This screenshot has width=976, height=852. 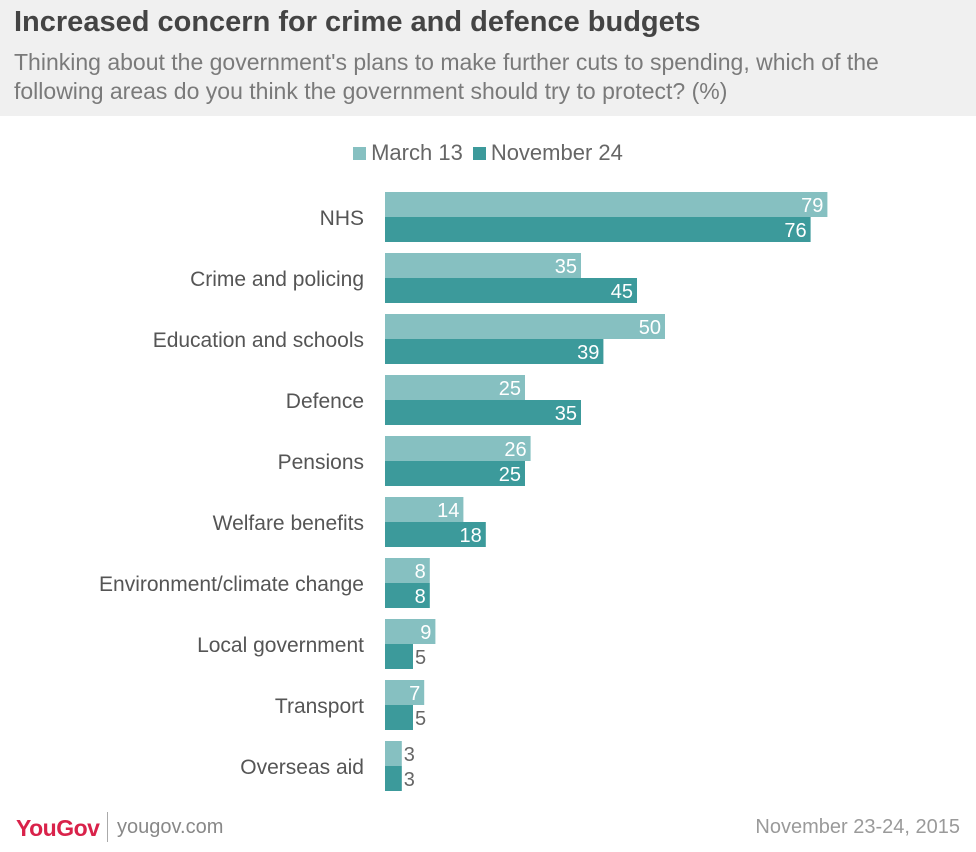 What do you see at coordinates (795, 231) in the screenshot?
I see `data-label-november: 76` at bounding box center [795, 231].